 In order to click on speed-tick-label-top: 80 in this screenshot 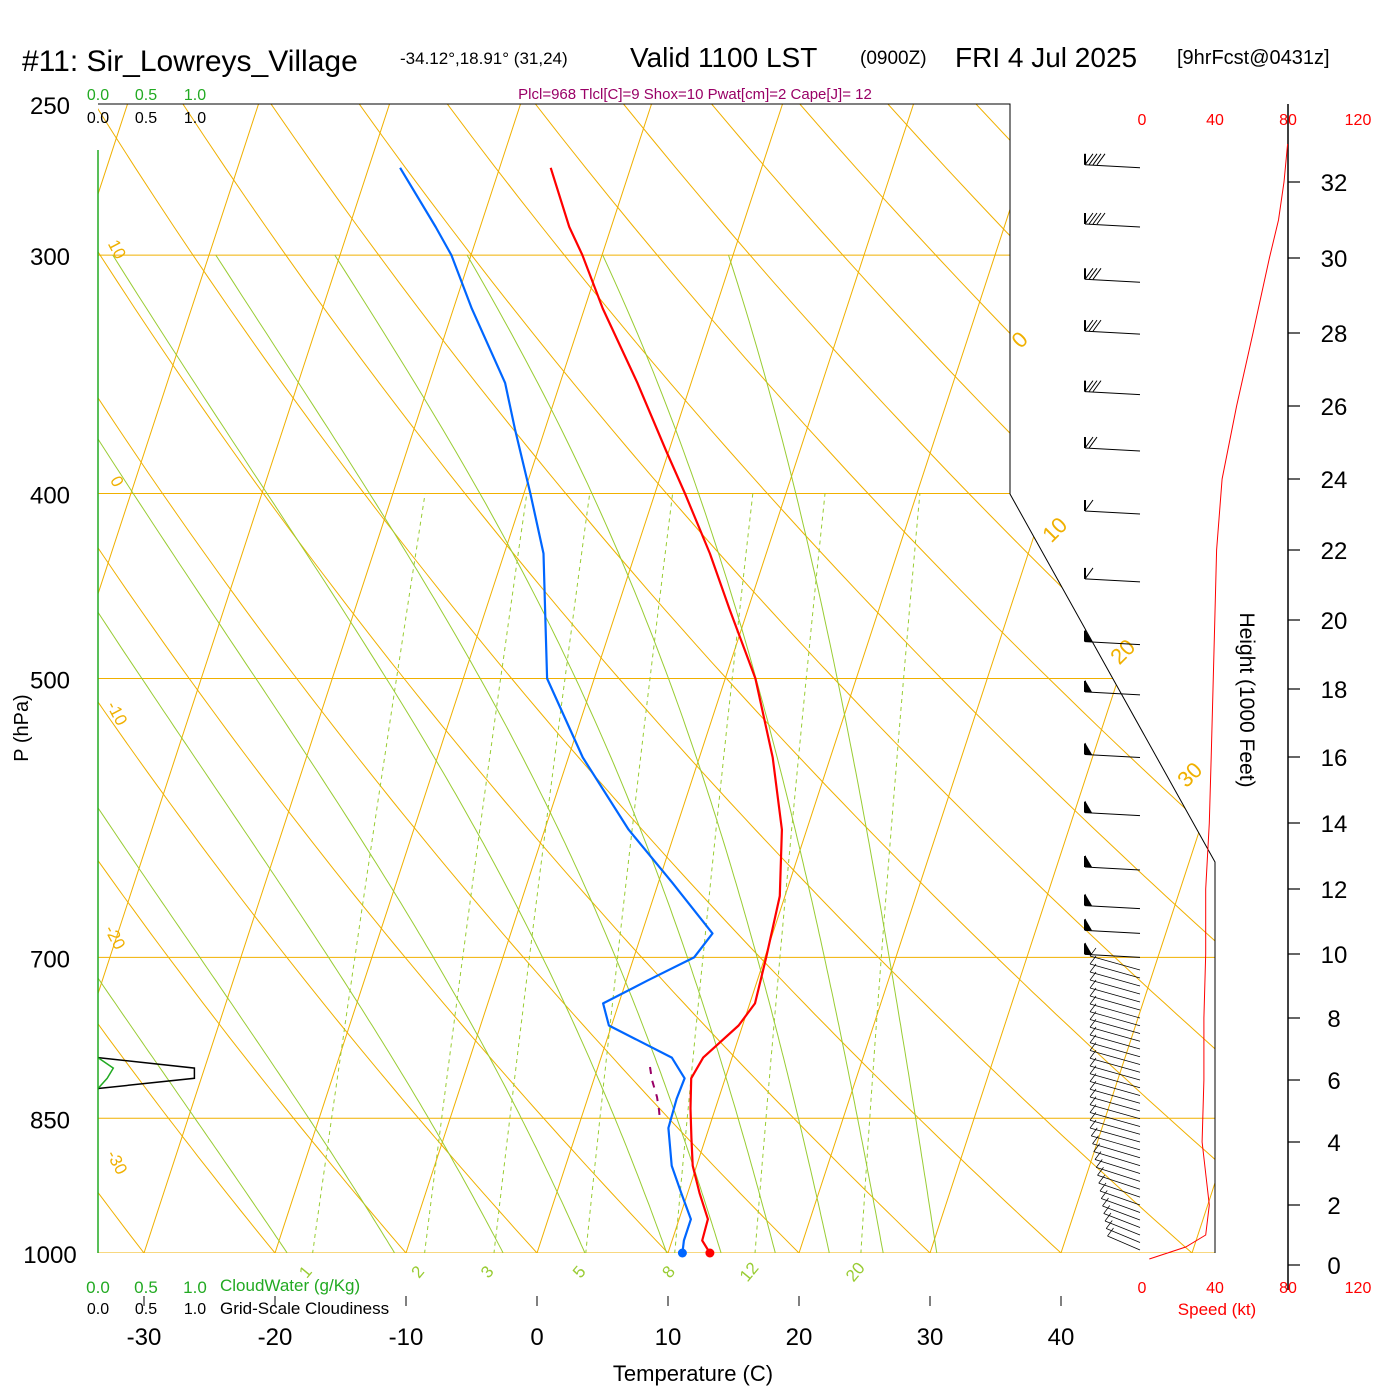, I will do `click(1288, 120)`.